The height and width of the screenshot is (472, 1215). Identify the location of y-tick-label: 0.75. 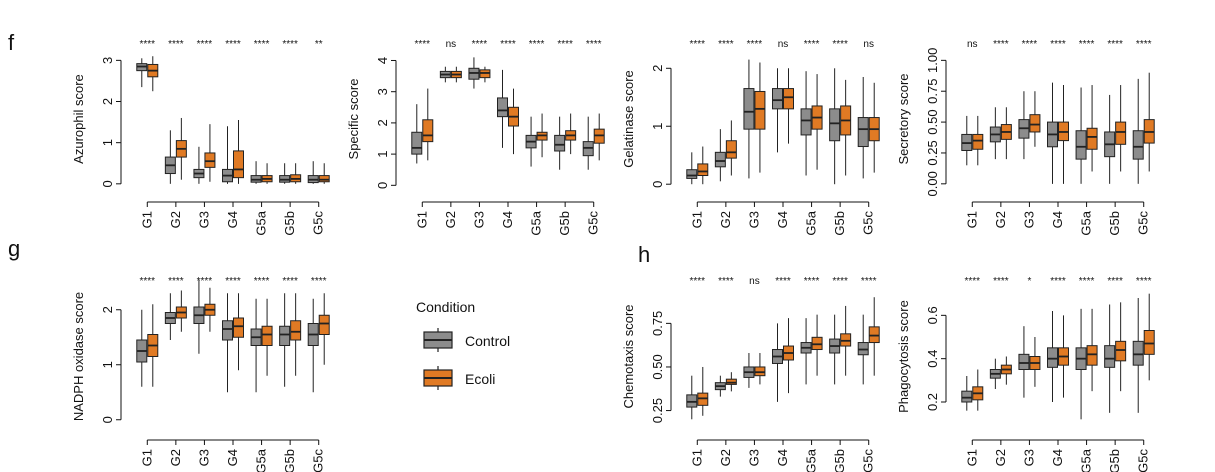
(932, 91).